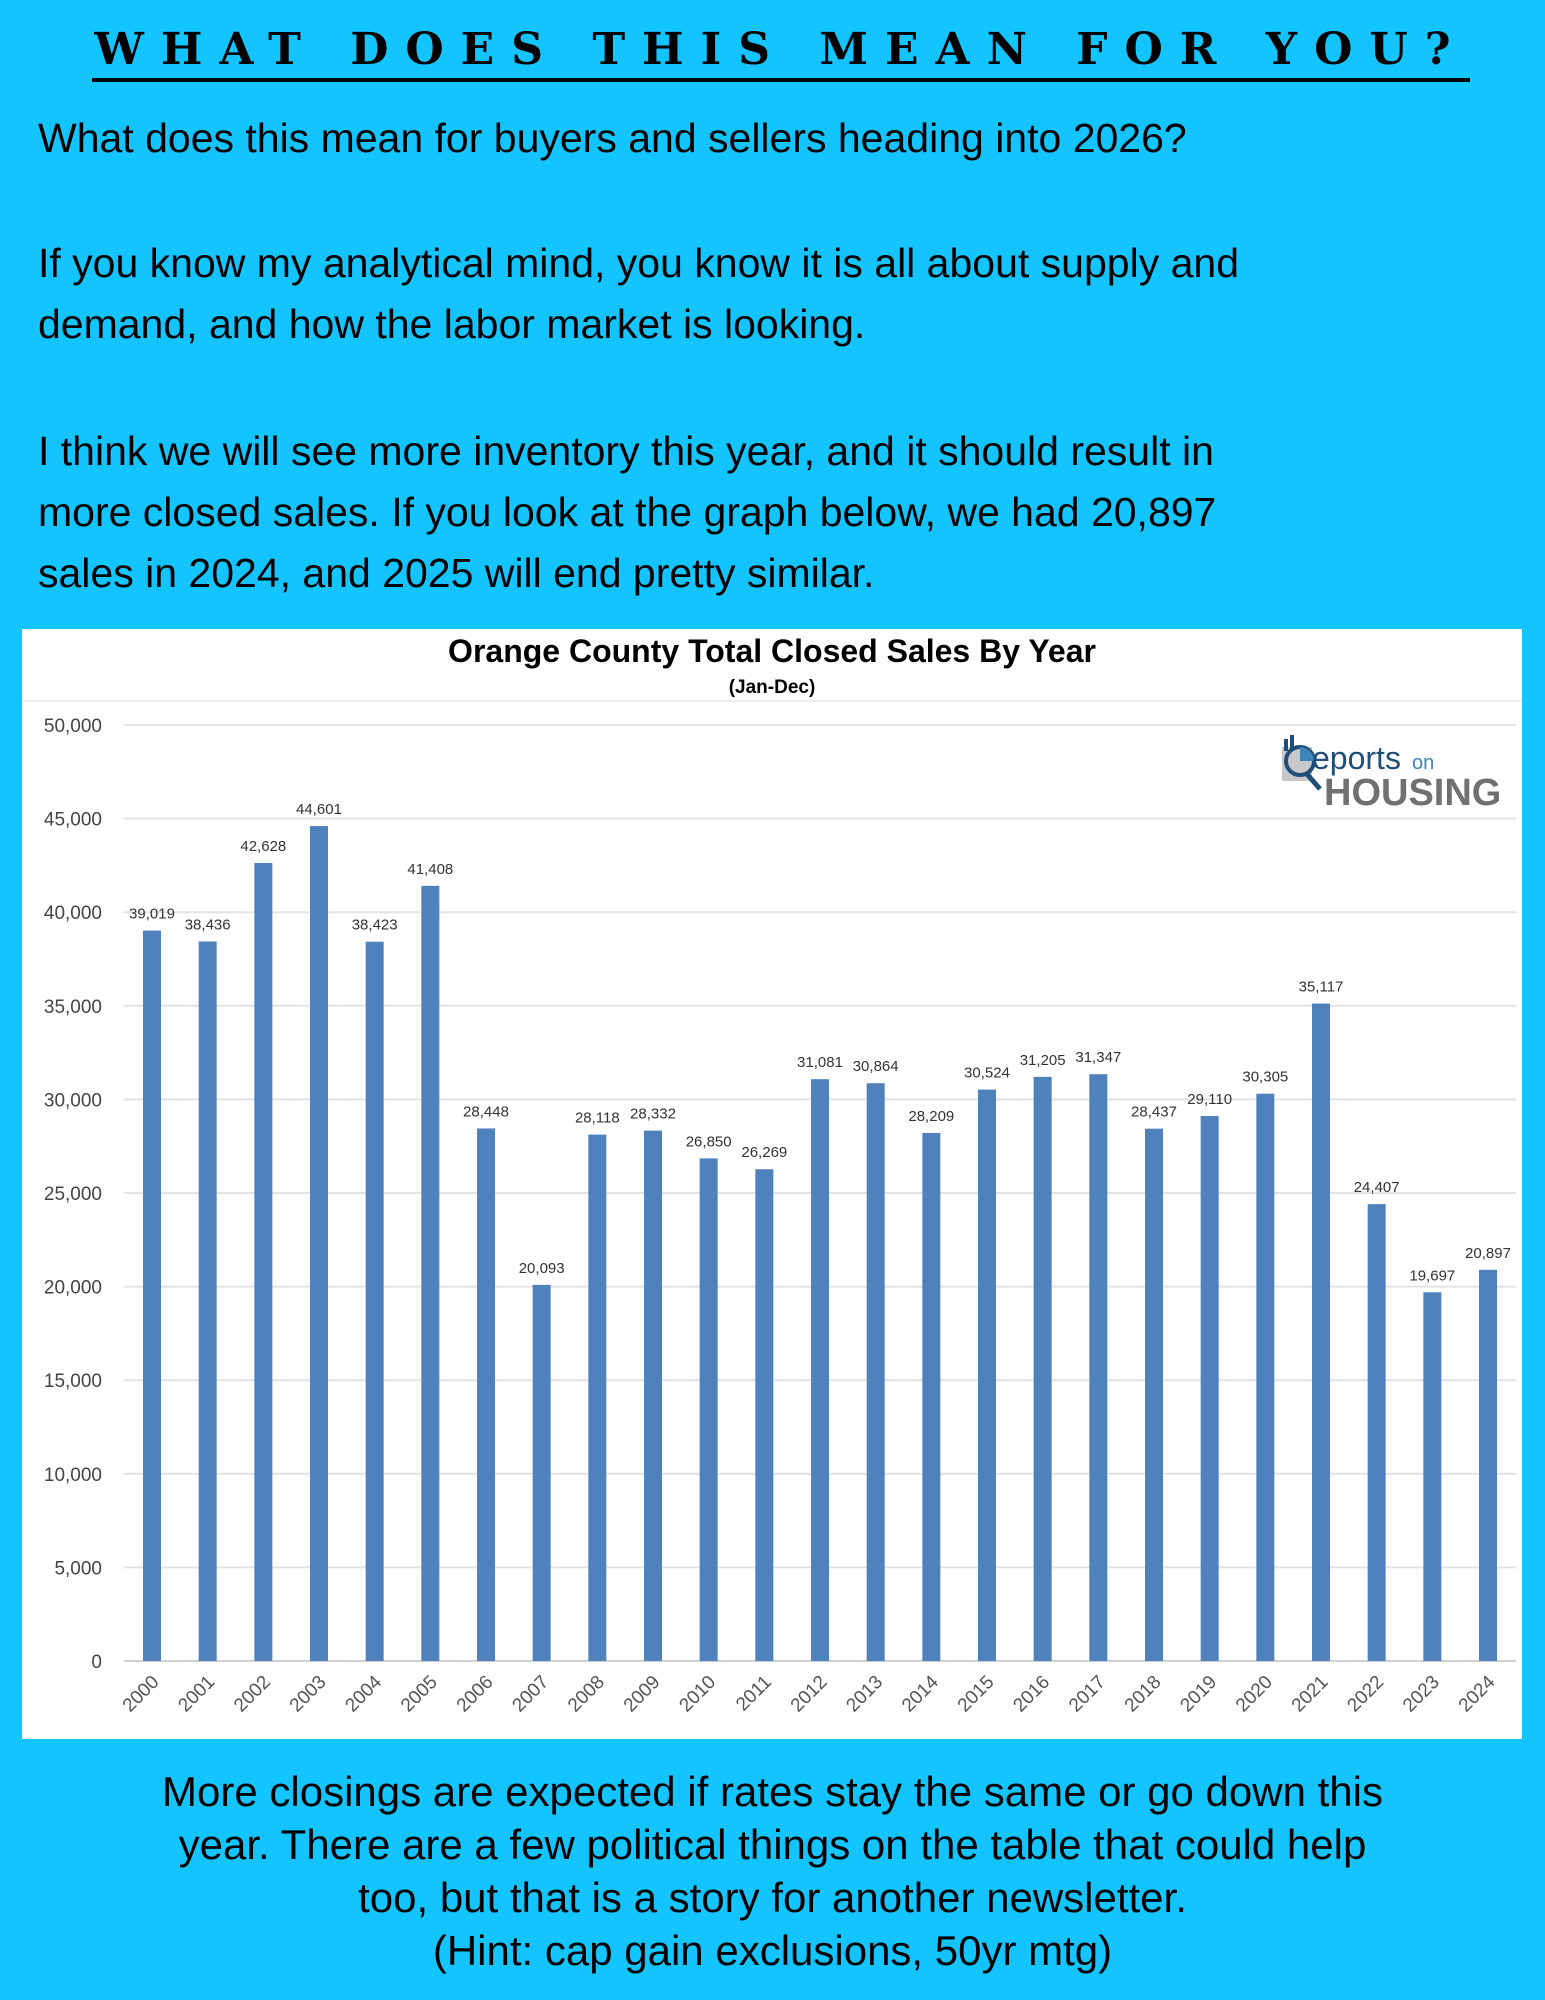  What do you see at coordinates (208, 924) in the screenshot?
I see `data-label: 38,436` at bounding box center [208, 924].